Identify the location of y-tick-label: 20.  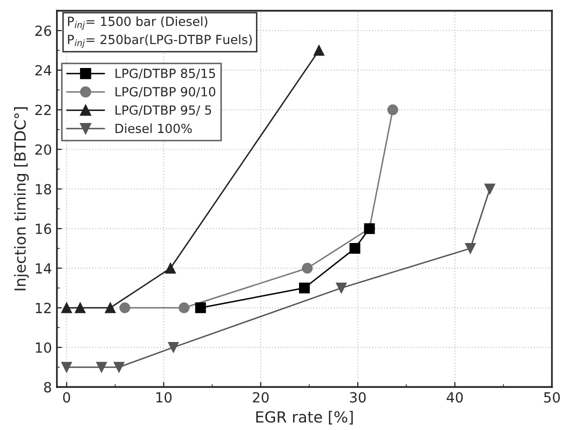
(43, 149).